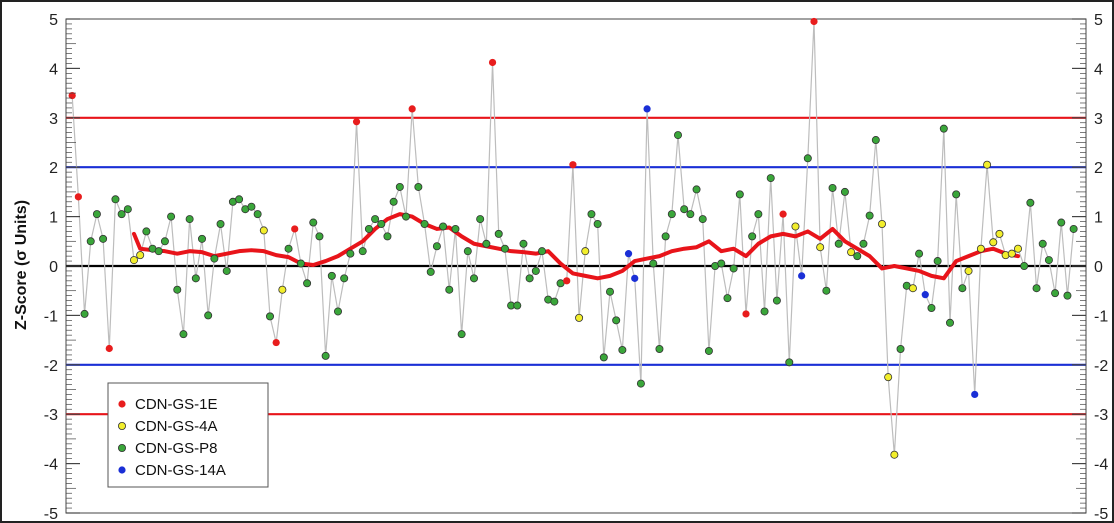 The width and height of the screenshot is (1114, 523). I want to click on moving-average, so click(576, 246).